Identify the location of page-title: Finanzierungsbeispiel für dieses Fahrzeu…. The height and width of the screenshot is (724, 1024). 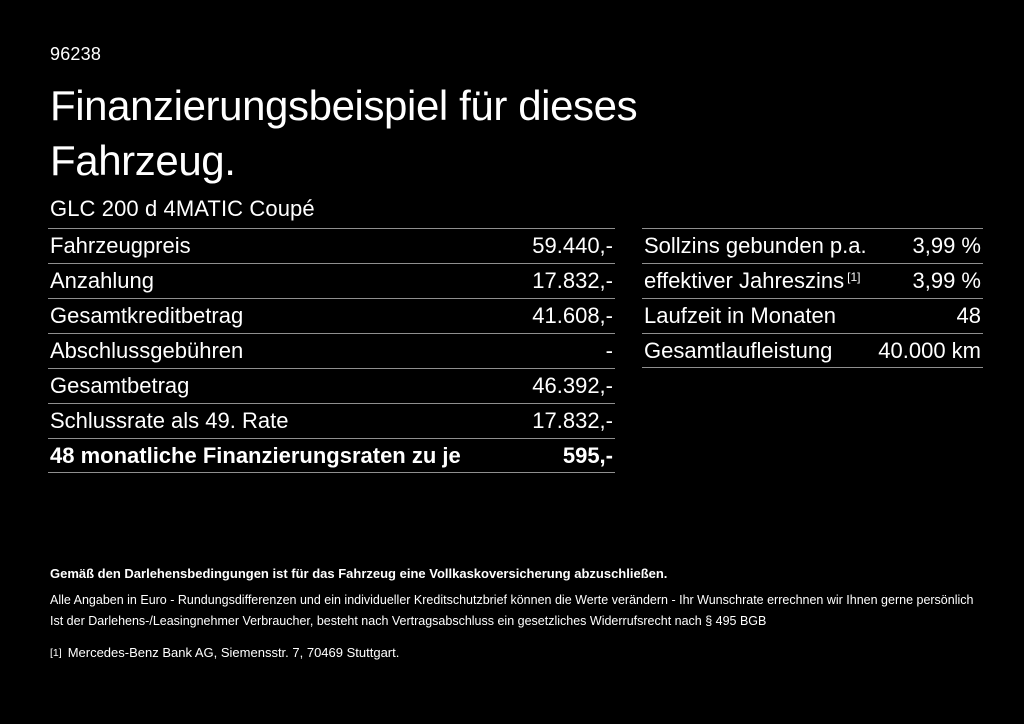
(344, 133).